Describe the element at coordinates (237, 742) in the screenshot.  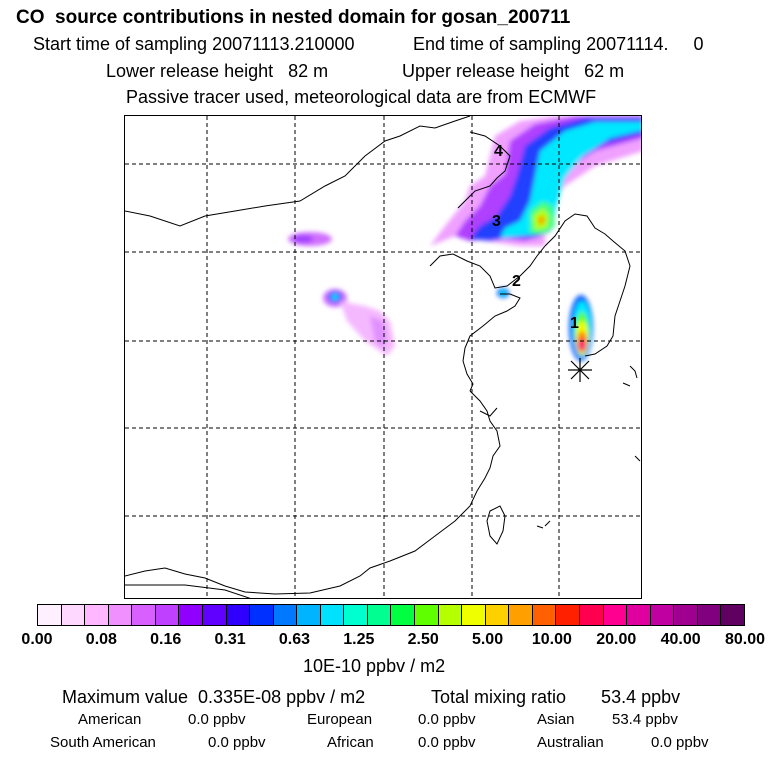
I see `south-american-value: 0.0 ppbv` at that location.